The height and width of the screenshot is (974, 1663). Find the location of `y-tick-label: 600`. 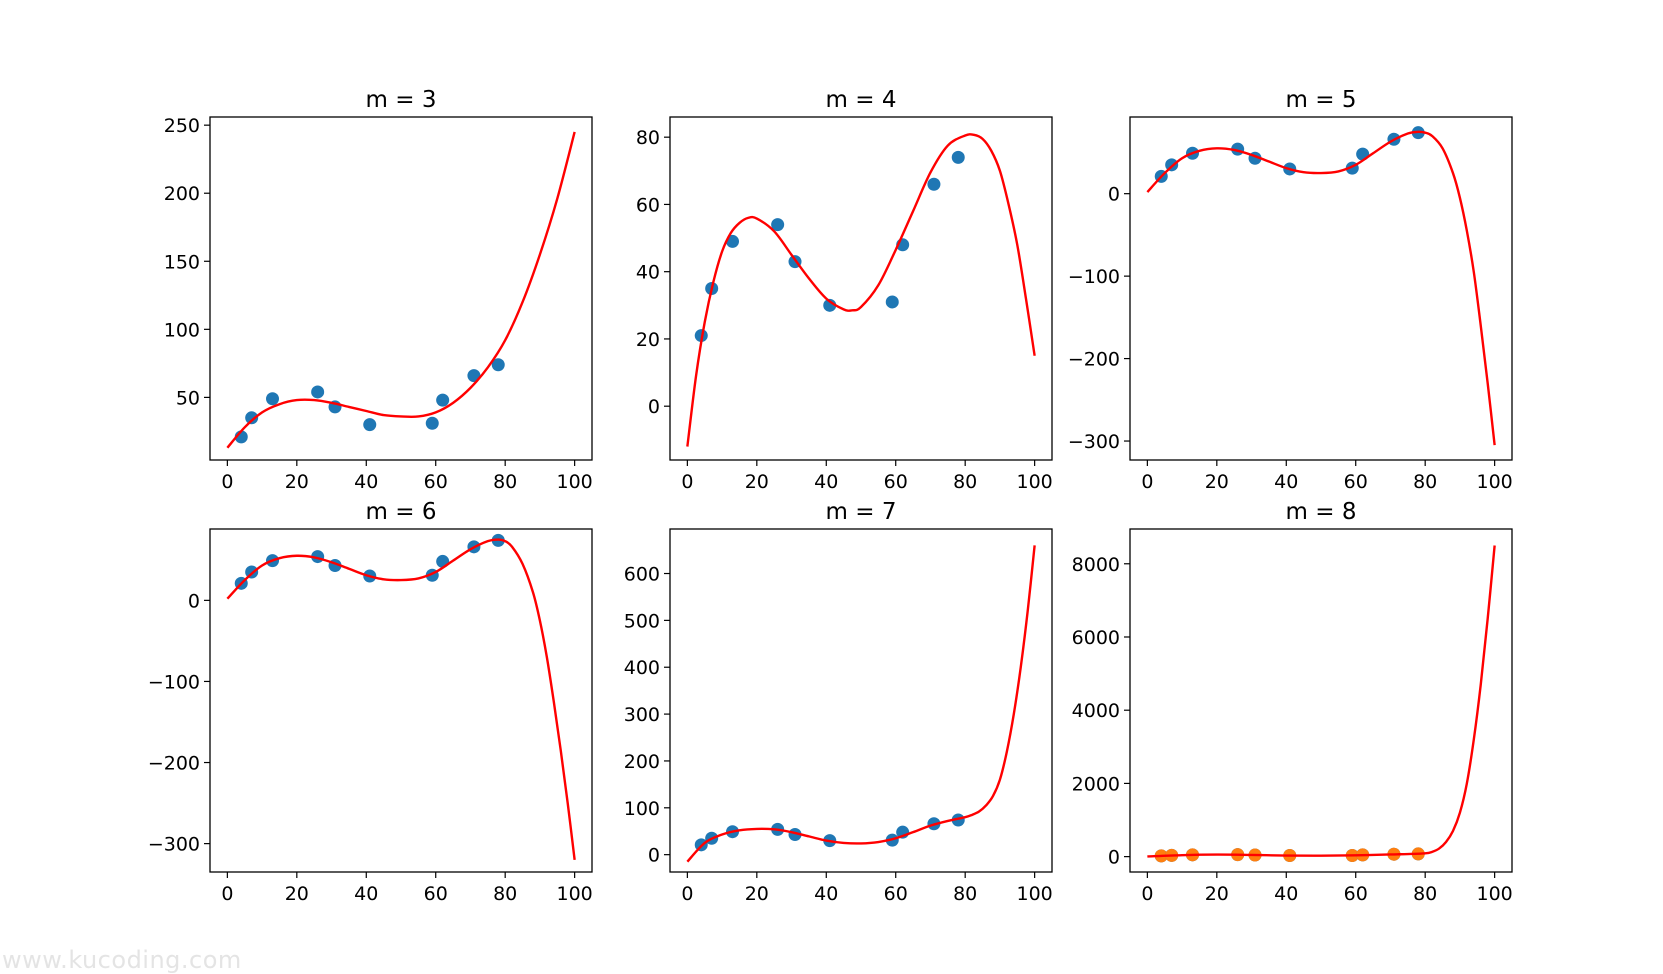

y-tick-label: 600 is located at coordinates (642, 575).